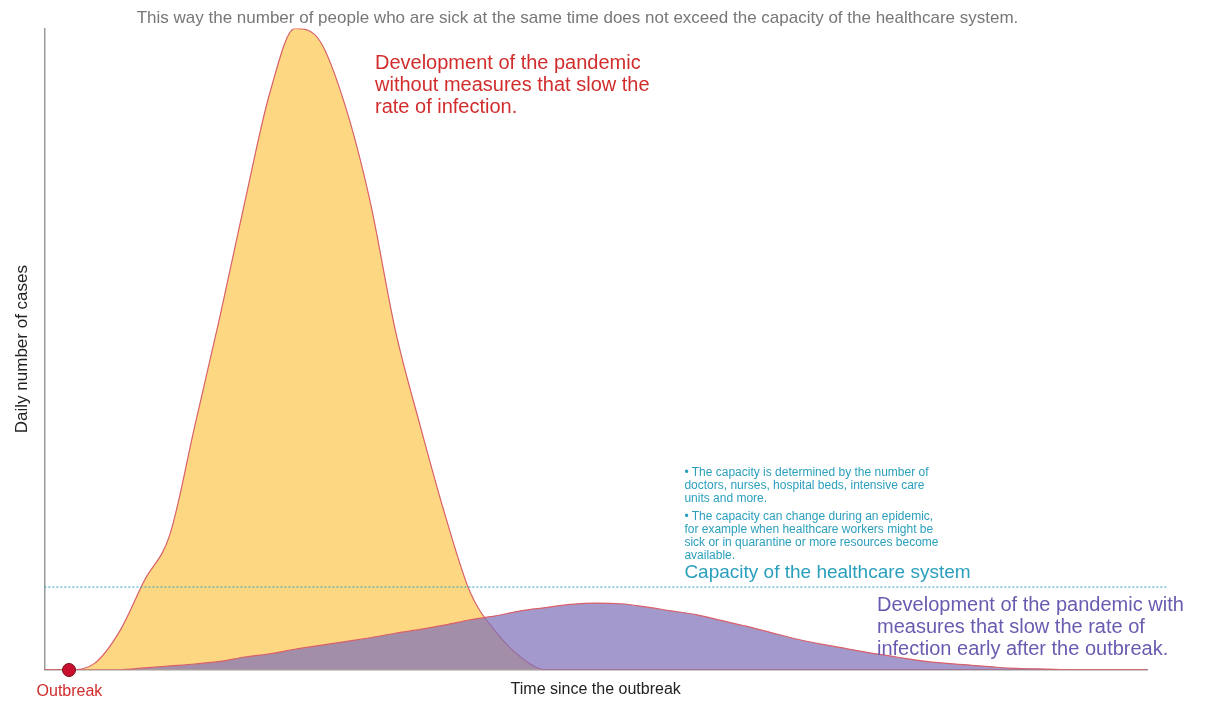 The image size is (1205, 711). What do you see at coordinates (511, 83) in the screenshot?
I see `series-label: Development of the pandemic without measures that slow the rate of infection.` at bounding box center [511, 83].